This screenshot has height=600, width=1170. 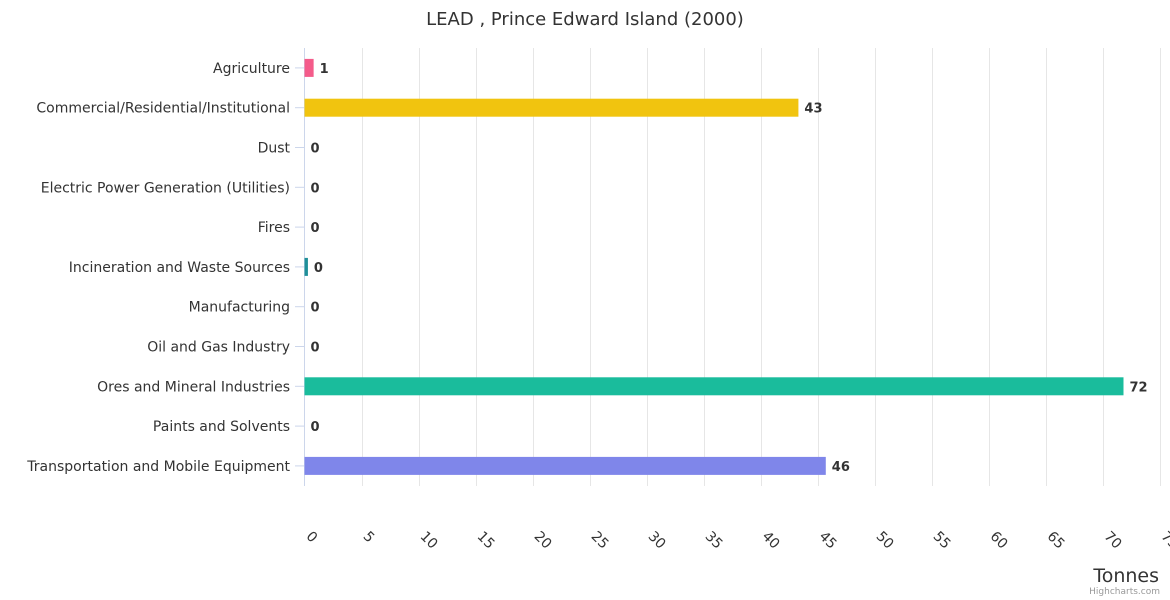 I want to click on x-tick-label: 5, so click(x=369, y=538).